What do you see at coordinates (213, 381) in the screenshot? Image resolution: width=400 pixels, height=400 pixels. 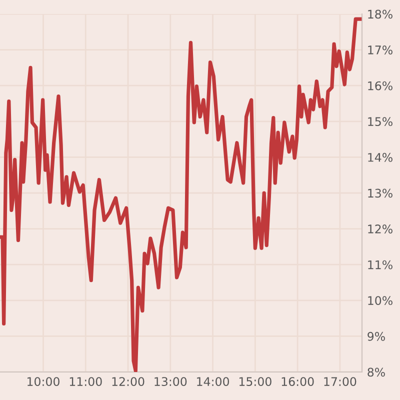 I see `x-tick-label: 14:00` at bounding box center [213, 381].